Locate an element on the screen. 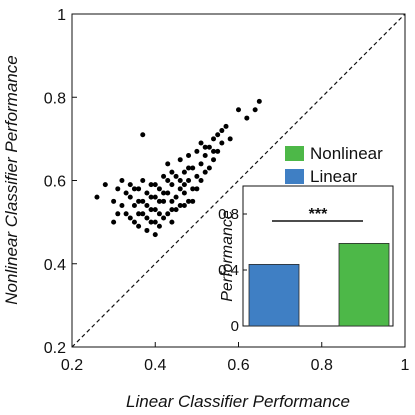 The width and height of the screenshot is (415, 415). inset-y-tick-label: 0.4 is located at coordinates (228, 270).